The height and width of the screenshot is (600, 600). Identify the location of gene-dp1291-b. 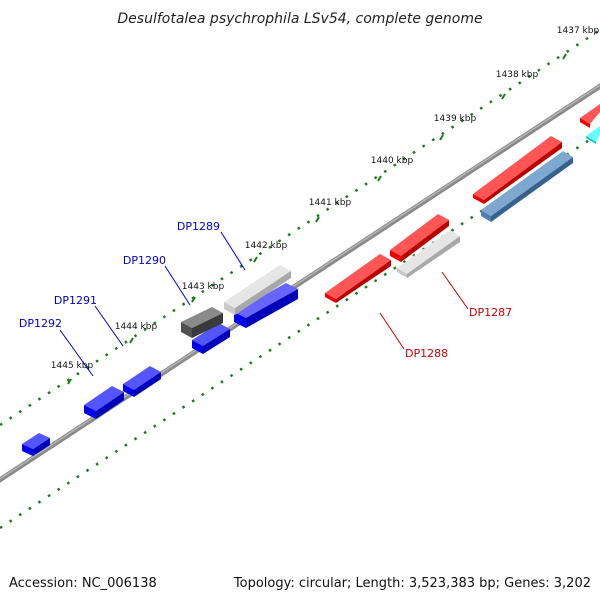
(142, 381).